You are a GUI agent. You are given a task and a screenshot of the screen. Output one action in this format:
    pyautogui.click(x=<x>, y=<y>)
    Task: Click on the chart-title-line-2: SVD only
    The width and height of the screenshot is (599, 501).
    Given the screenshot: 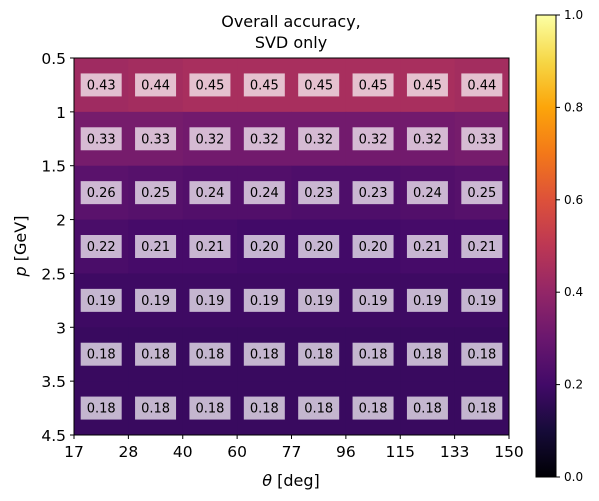 What is the action you would take?
    pyautogui.click(x=291, y=42)
    